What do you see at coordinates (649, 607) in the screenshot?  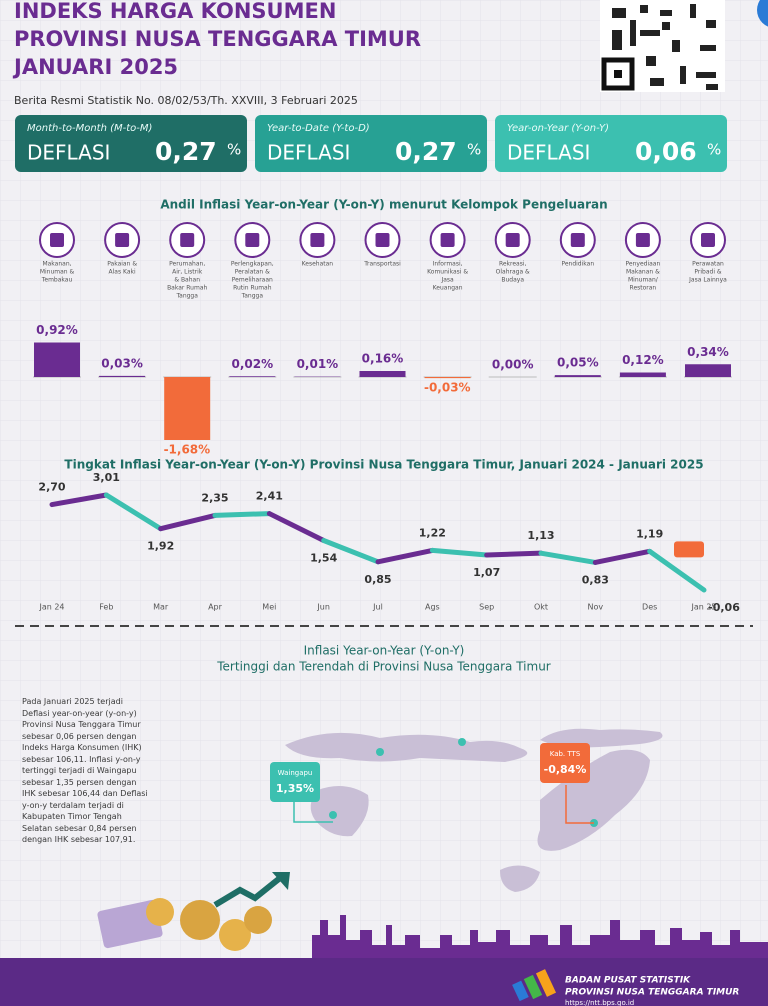 I see `x-tick-label: Des` at bounding box center [649, 607].